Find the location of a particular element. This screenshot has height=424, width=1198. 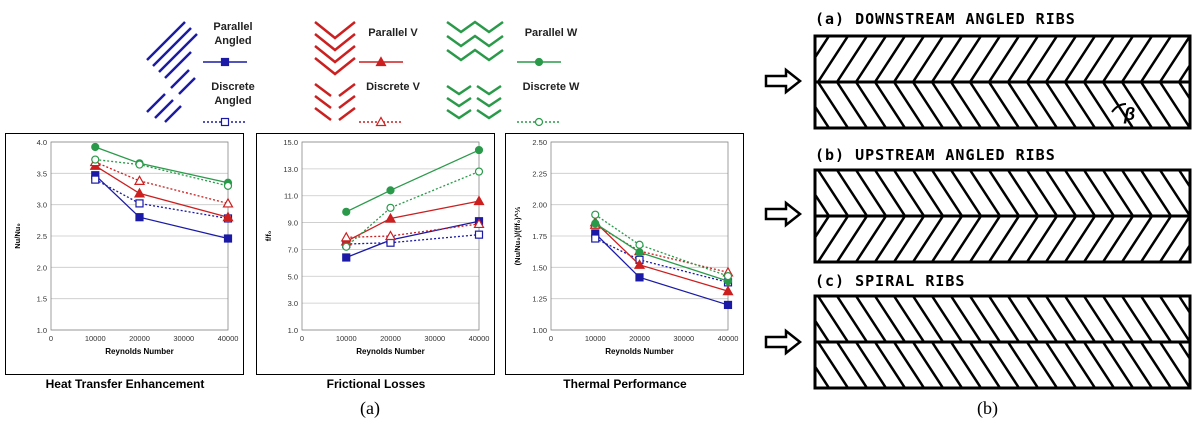

y-tick-label: 2.50 is located at coordinates (539, 142).